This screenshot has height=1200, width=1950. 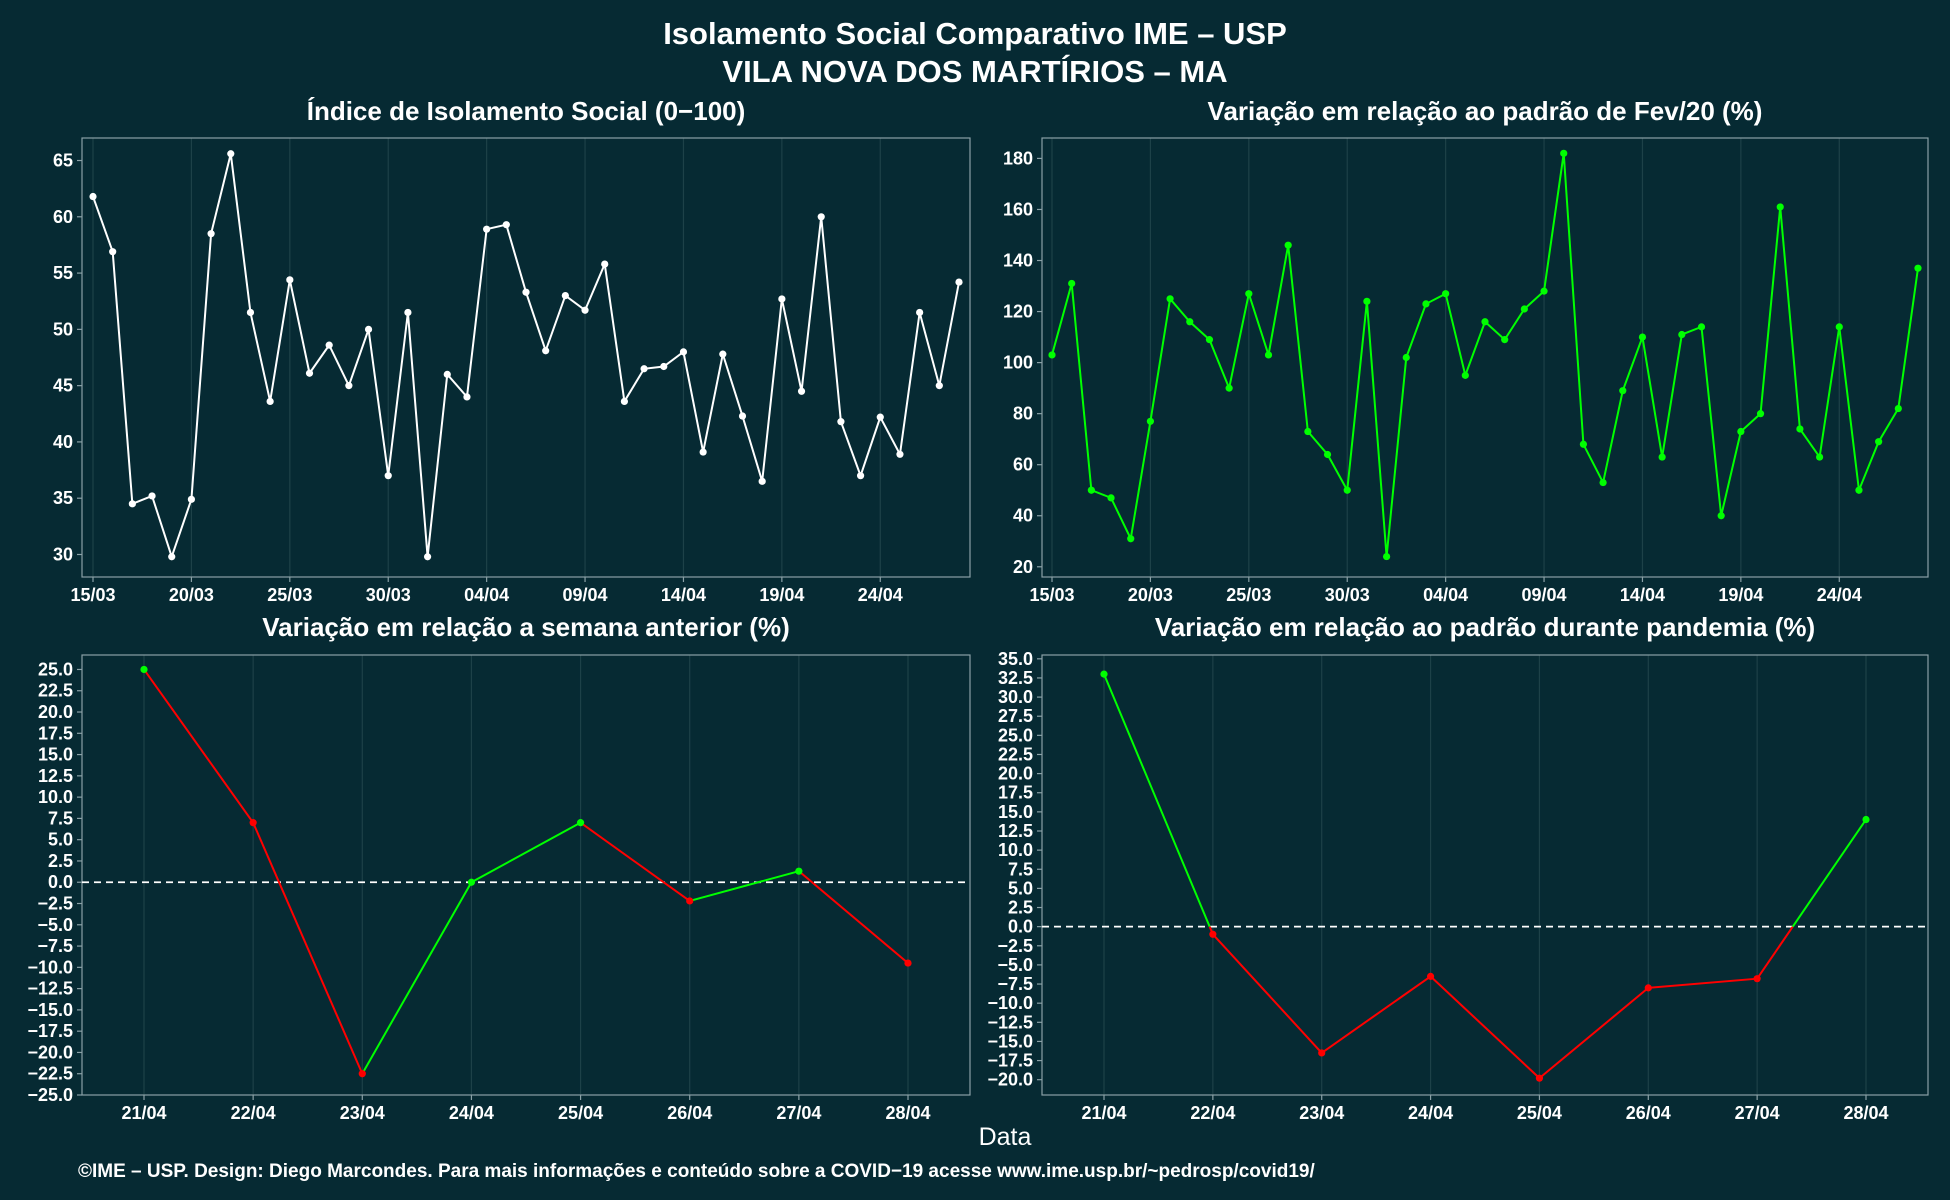 What do you see at coordinates (55, 712) in the screenshot?
I see `y-tick-label: 20.0` at bounding box center [55, 712].